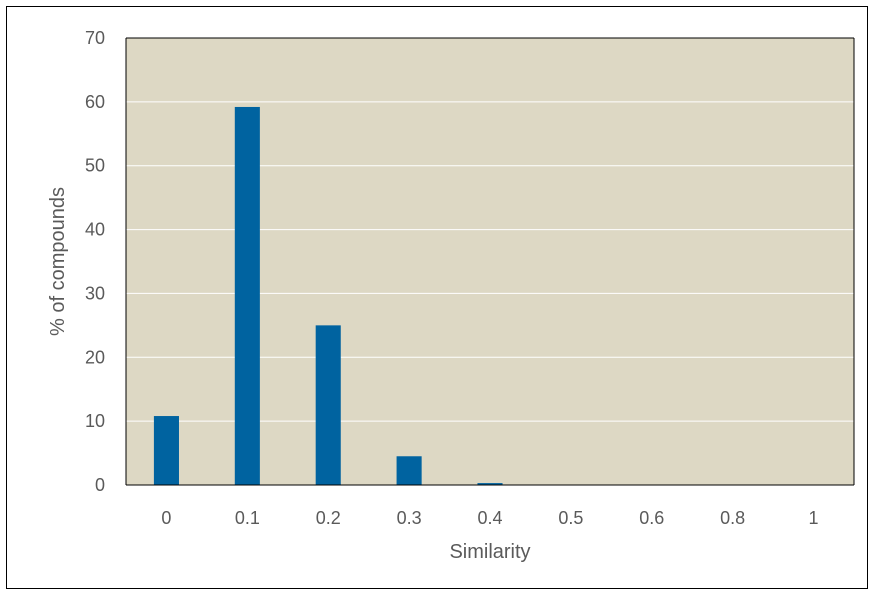 The height and width of the screenshot is (594, 875). I want to click on bar-0.3, so click(409, 470).